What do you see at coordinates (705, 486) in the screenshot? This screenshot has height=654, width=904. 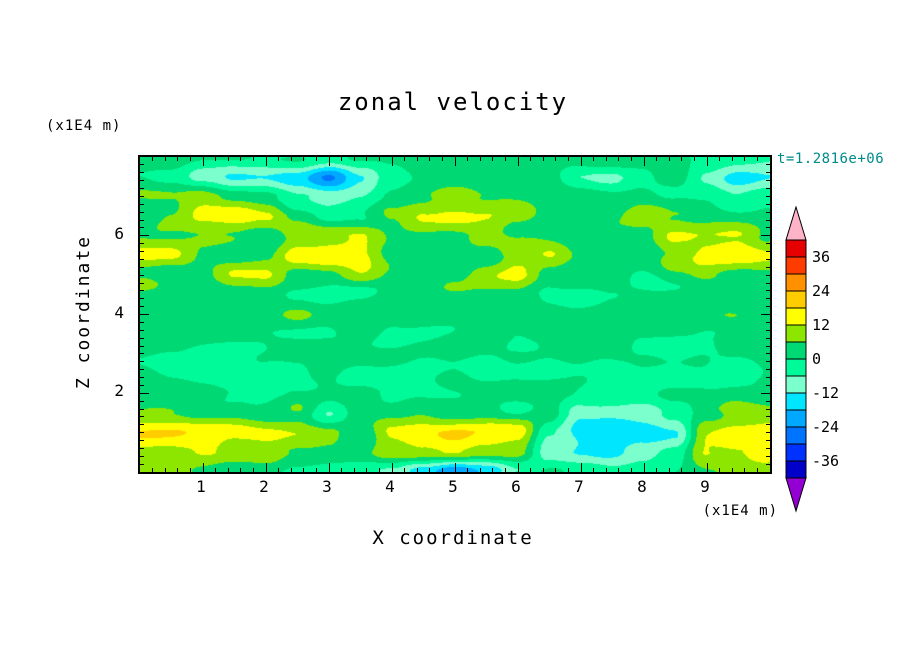 I see `x-tick-label: 9` at bounding box center [705, 486].